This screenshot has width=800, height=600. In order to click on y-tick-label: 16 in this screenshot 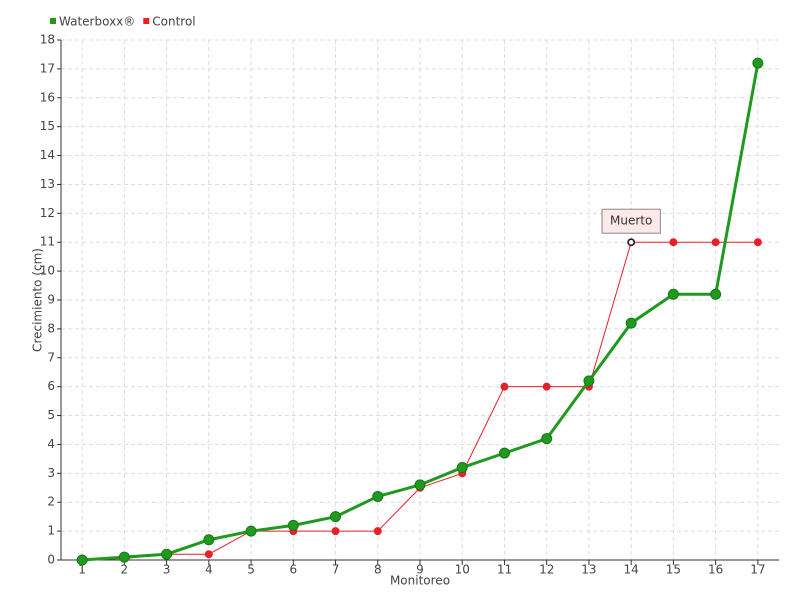, I will do `click(47, 97)`.